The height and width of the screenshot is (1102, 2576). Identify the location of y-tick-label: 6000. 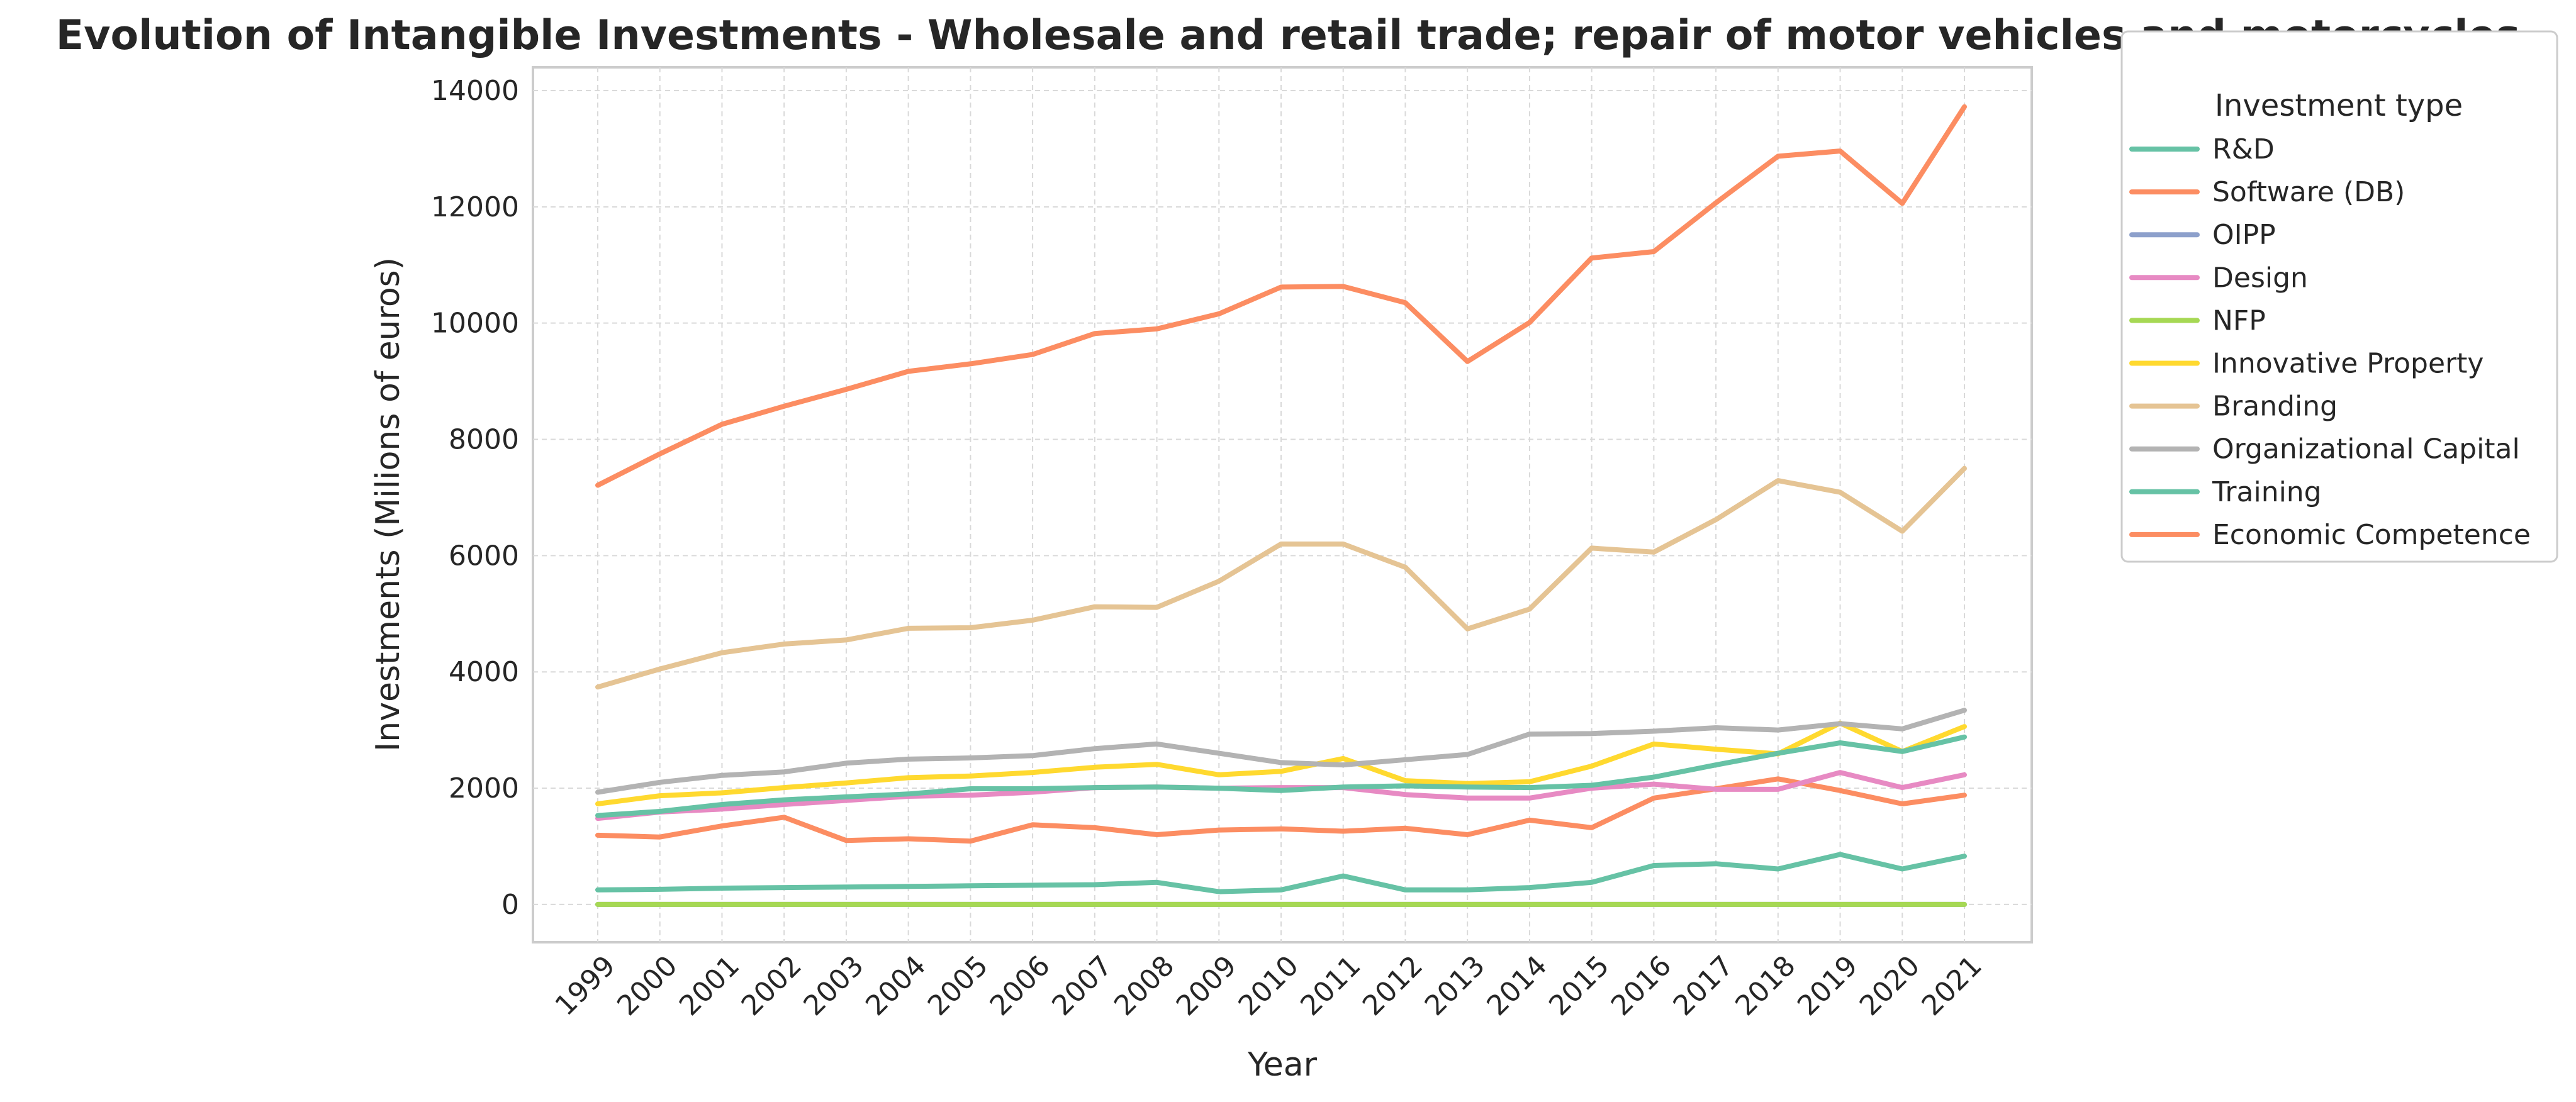
(484, 556).